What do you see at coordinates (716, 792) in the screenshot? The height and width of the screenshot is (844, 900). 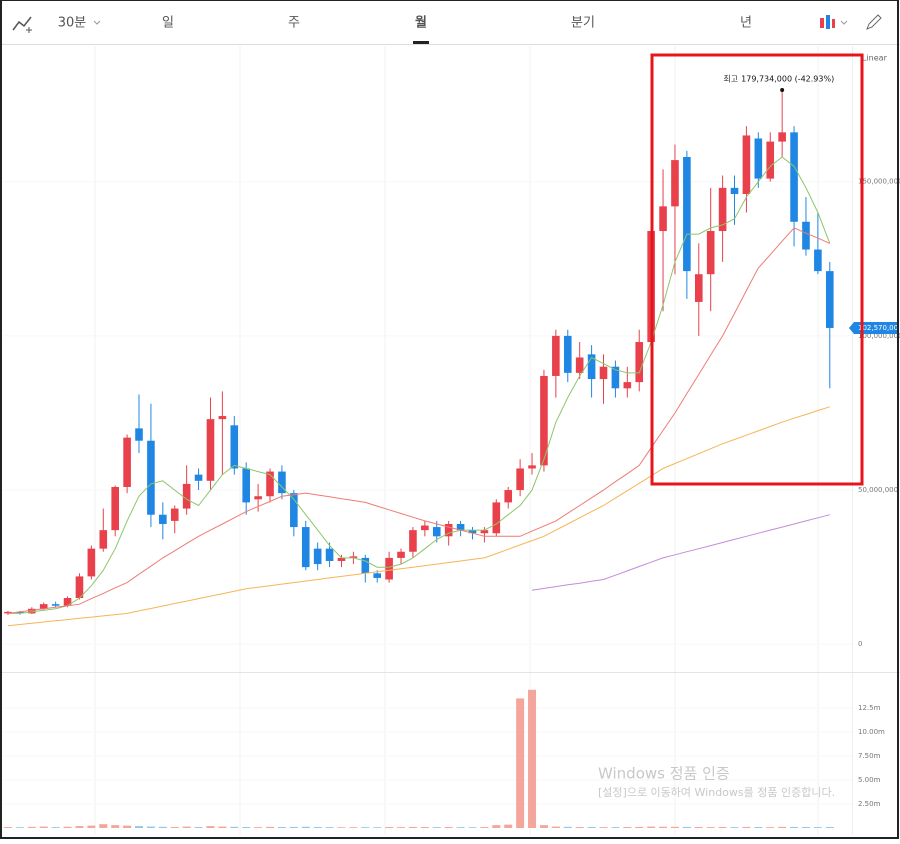 I see `watermark-text: [설정]으로 이동하여 Windows를 정품 인증합니다.` at bounding box center [716, 792].